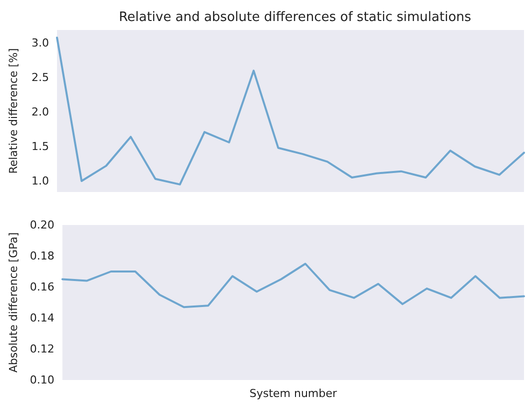 The image size is (526, 404). I want to click on y-axis-title: Absolute difference [GPa], so click(13, 302).